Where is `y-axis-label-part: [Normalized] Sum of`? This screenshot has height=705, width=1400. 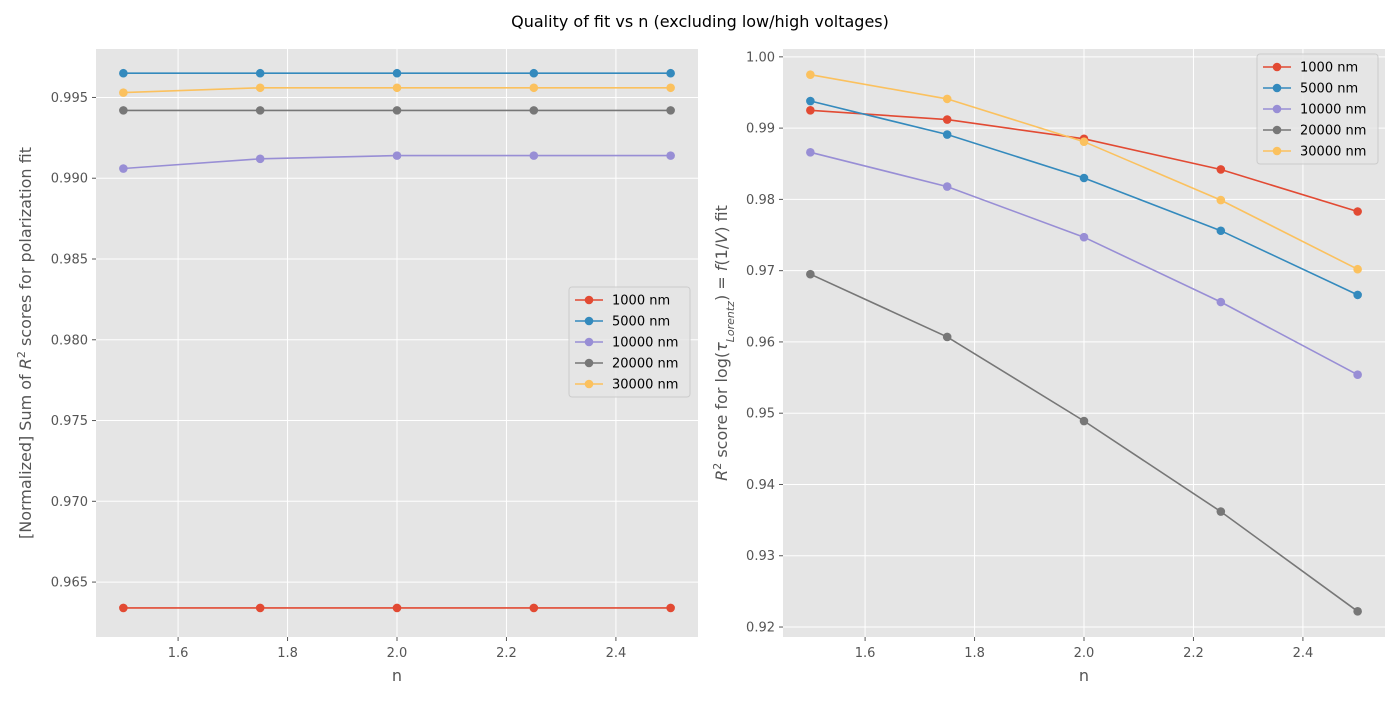 y-axis-label-part: [Normalized] Sum of is located at coordinates (25, 454).